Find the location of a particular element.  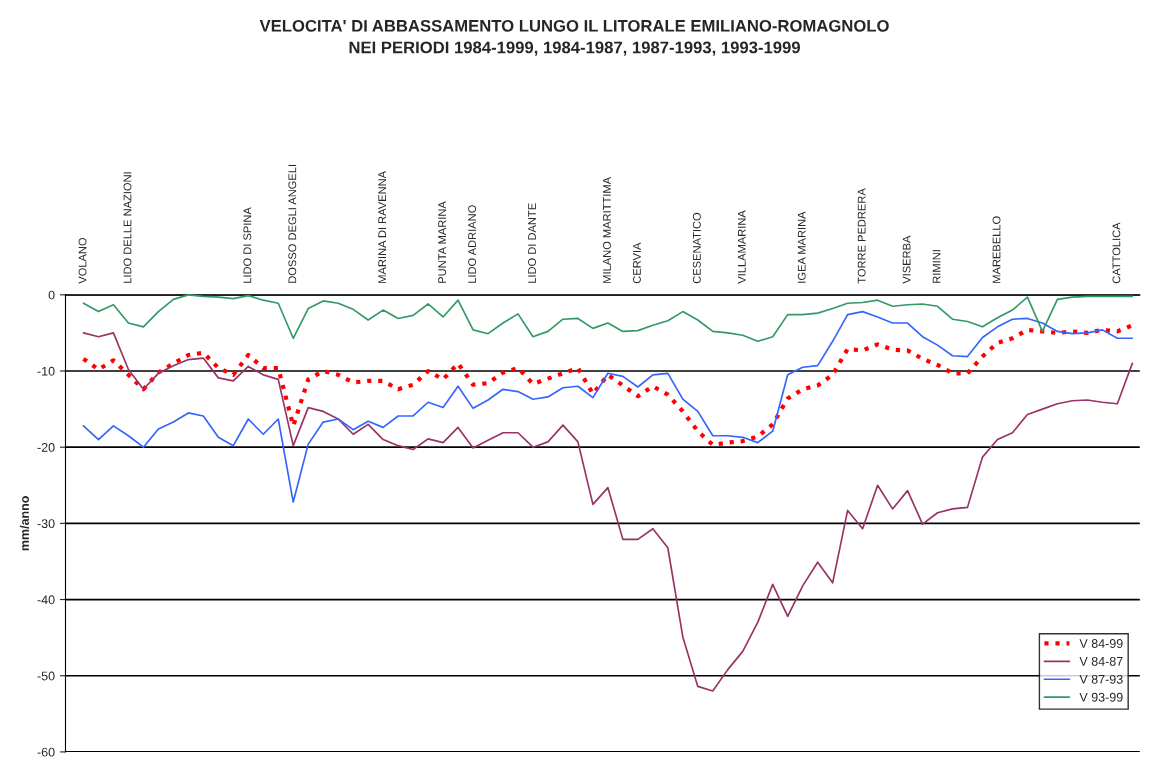

y-tick-label: -40 is located at coordinates (46, 600).